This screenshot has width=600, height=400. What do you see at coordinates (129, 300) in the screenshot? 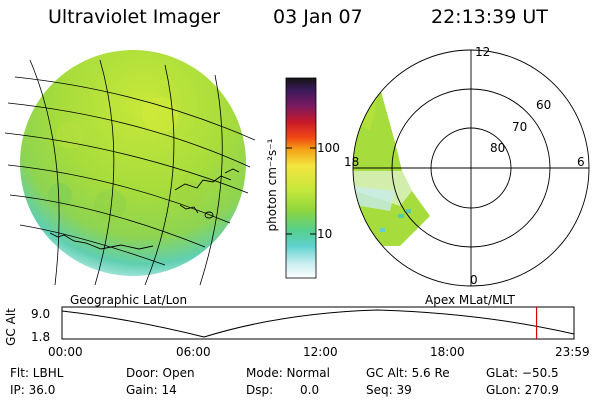
I see `left-panel-caption: Geographic Lat/Lon` at bounding box center [129, 300].